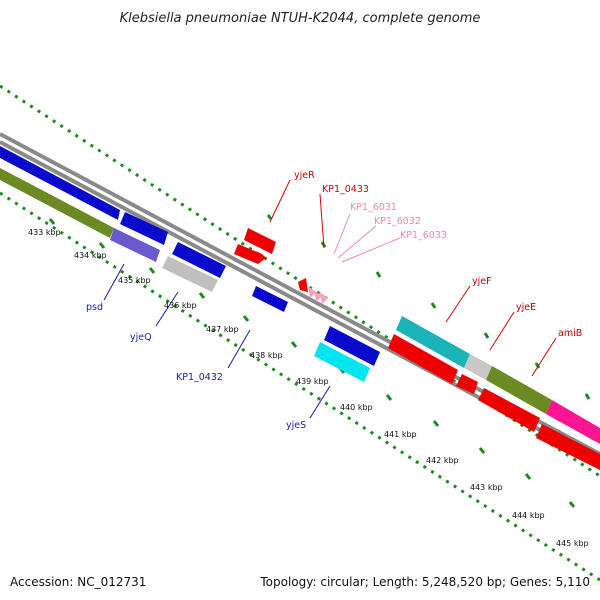  I want to click on feature-cyan, so click(342, 362).